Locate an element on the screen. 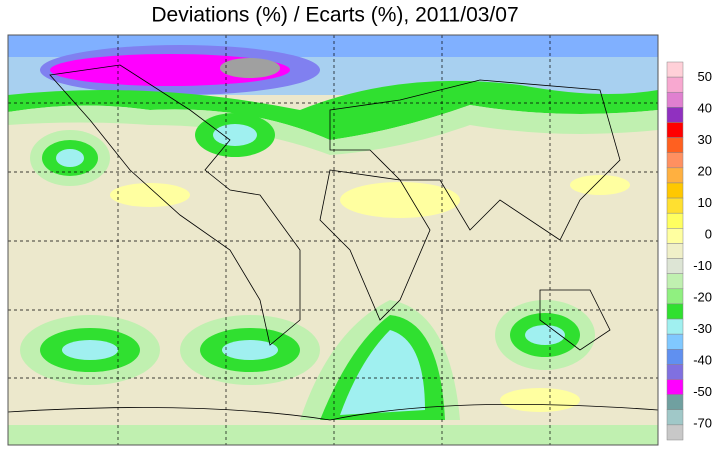  colorbar-label: -30 is located at coordinates (702, 328).